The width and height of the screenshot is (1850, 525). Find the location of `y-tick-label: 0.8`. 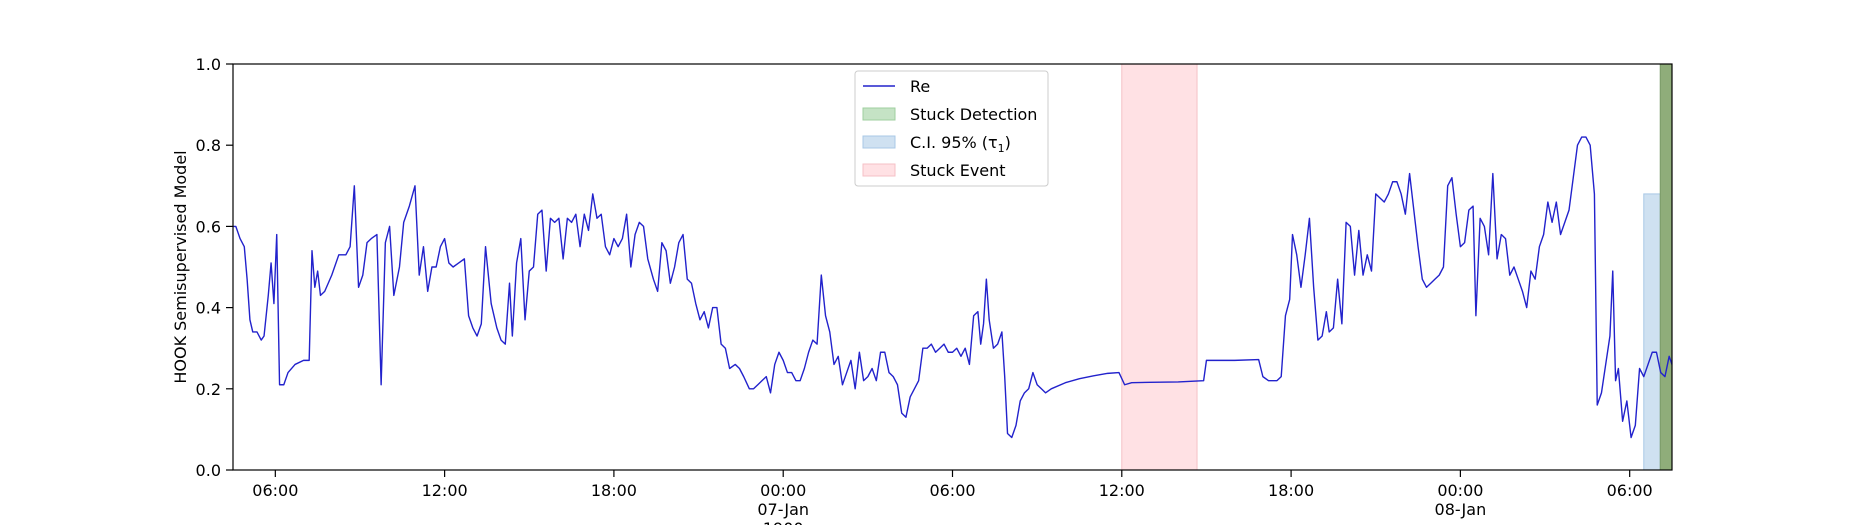

y-tick-label: 0.8 is located at coordinates (208, 145).